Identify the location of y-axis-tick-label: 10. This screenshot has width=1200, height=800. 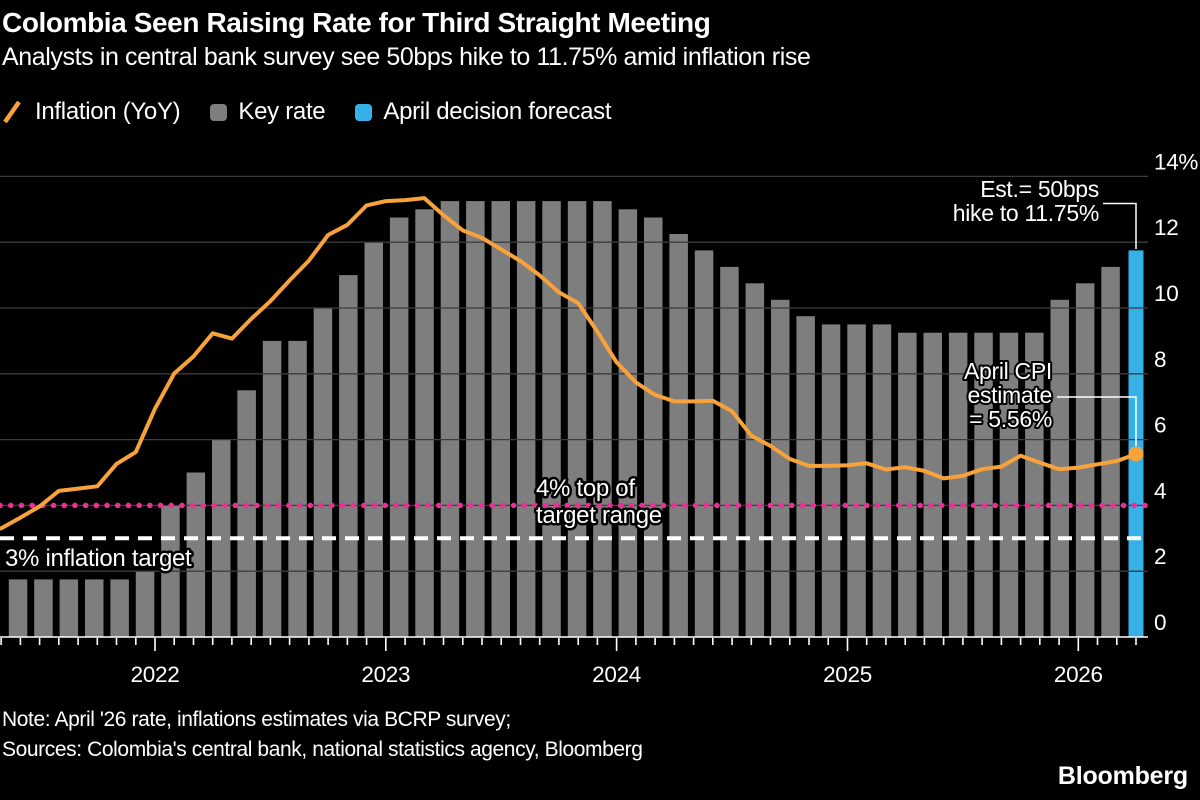
(1166, 293).